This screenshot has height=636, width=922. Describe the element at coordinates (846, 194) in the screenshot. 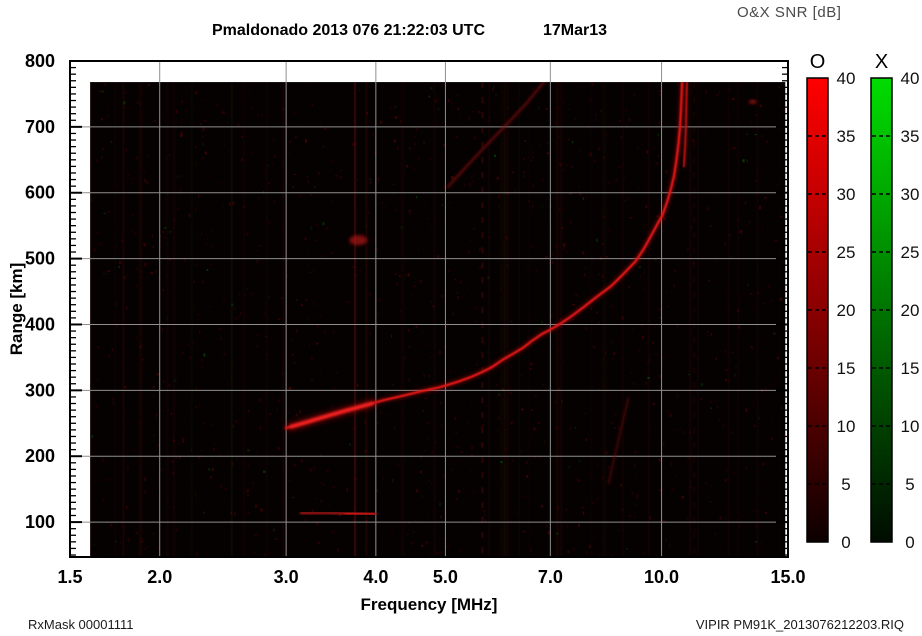

I see `colorbar-tick-label: 30` at that location.